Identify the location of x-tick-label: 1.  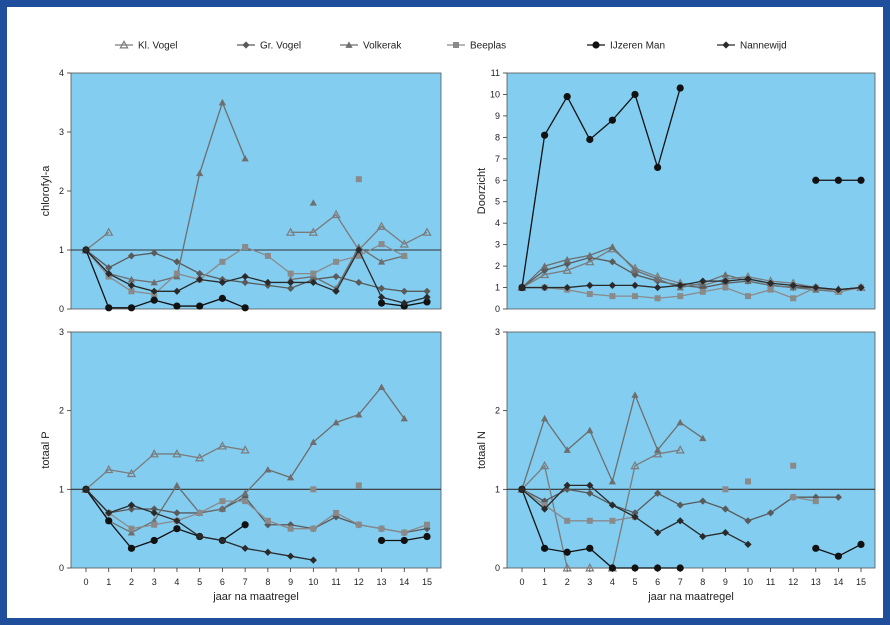
(544, 582).